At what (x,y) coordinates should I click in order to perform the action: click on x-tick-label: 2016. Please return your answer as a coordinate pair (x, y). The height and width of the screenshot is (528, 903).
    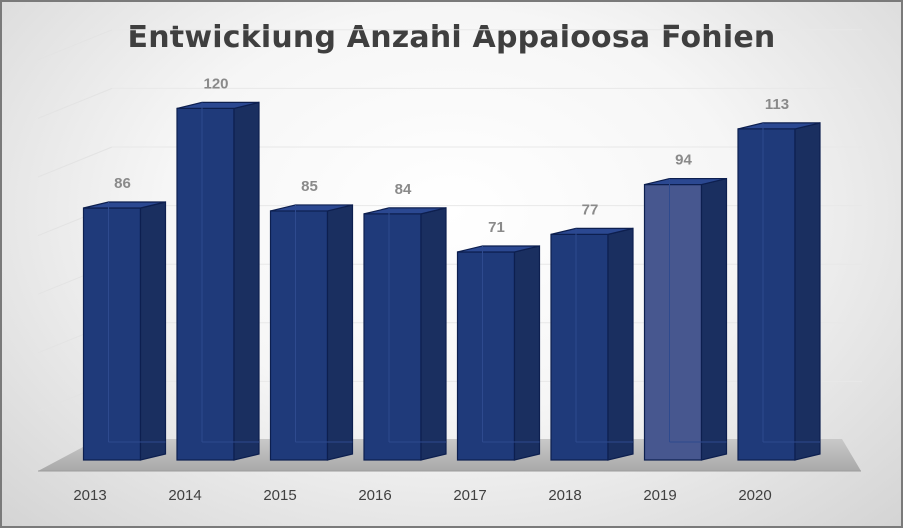
    Looking at the image, I should click on (374, 495).